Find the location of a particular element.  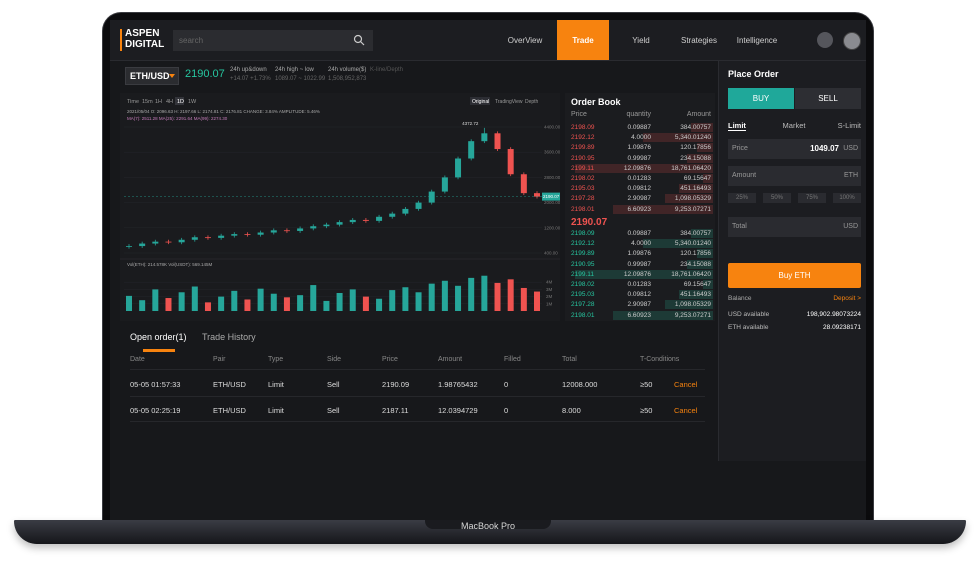

orders-tab: Open order(1) is located at coordinates (158, 337).